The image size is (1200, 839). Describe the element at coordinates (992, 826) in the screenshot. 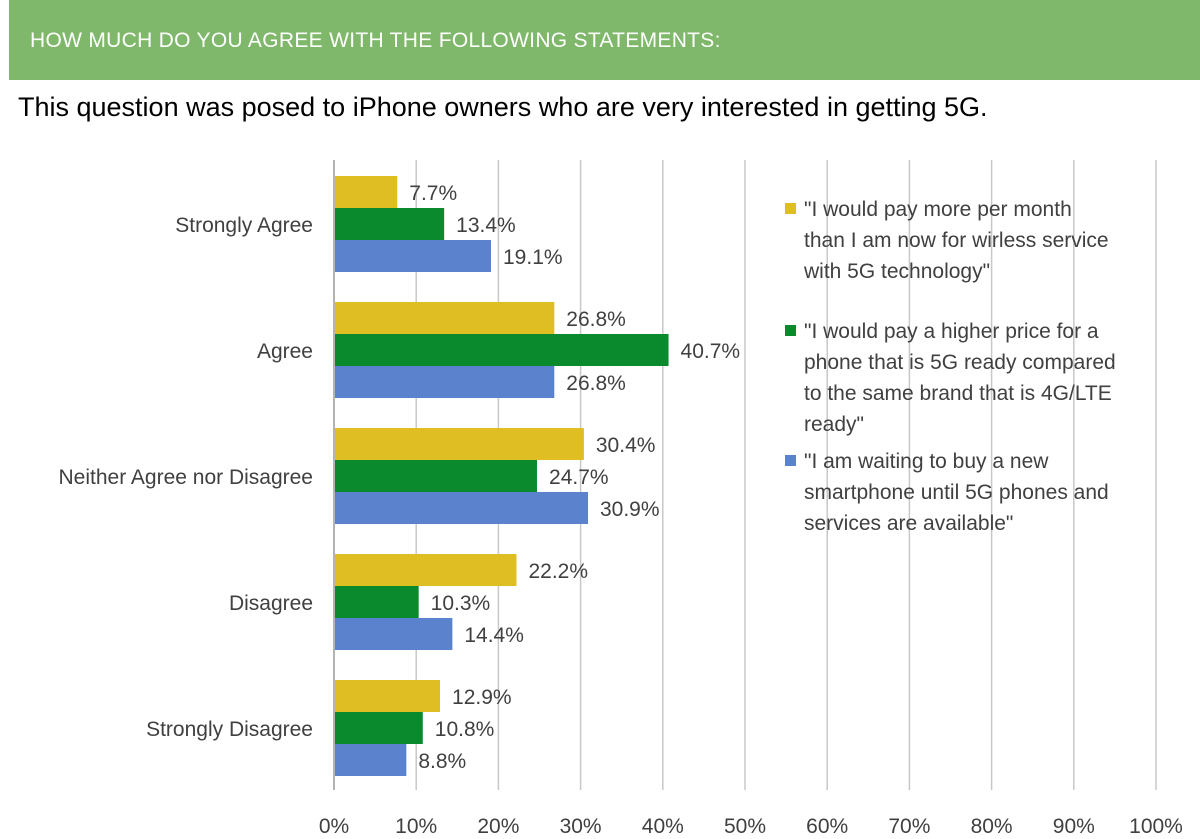

I see `x-tick-label: 80%` at that location.